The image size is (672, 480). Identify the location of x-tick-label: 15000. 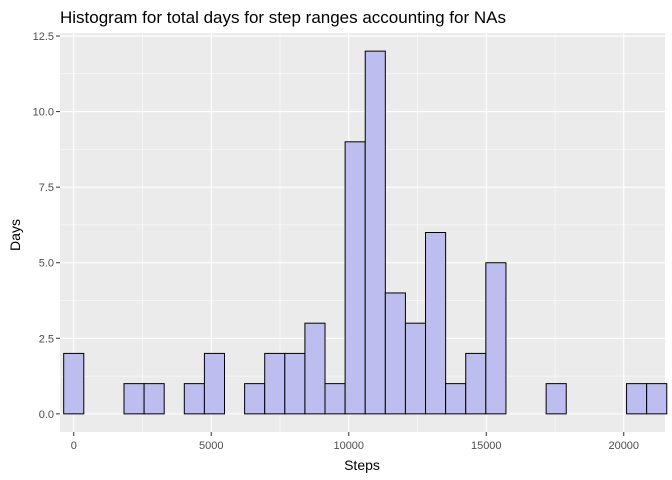
(486, 446).